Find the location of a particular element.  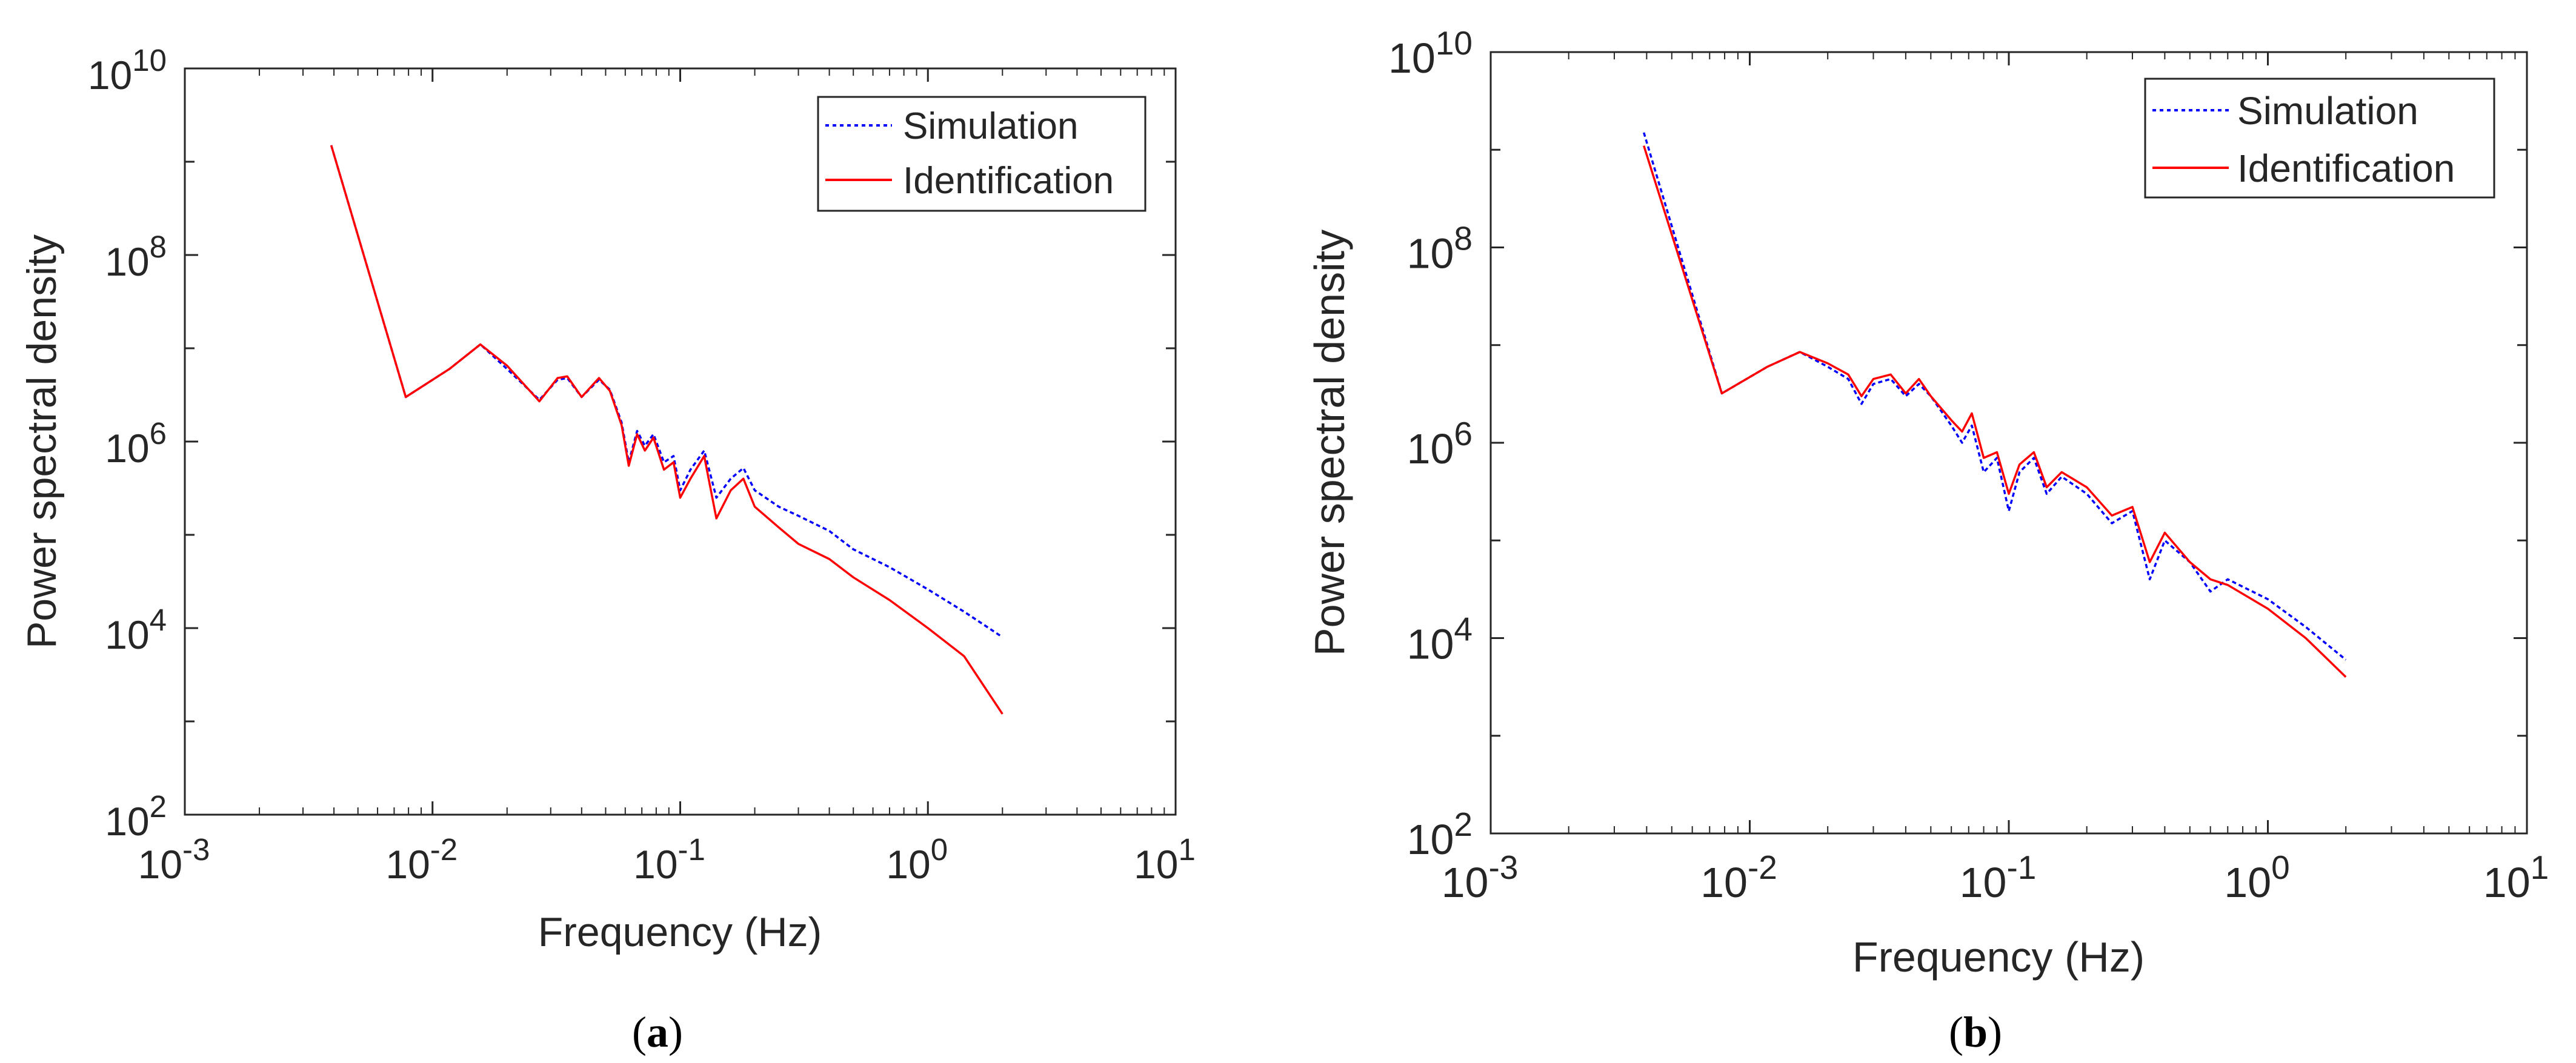

panel-a-legend-simulation-label: Simulation is located at coordinates (990, 126).